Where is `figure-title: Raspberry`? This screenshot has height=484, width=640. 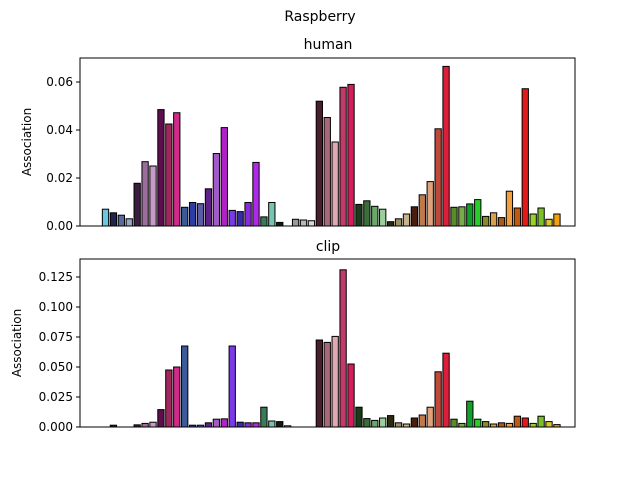 figure-title: Raspberry is located at coordinates (319, 17).